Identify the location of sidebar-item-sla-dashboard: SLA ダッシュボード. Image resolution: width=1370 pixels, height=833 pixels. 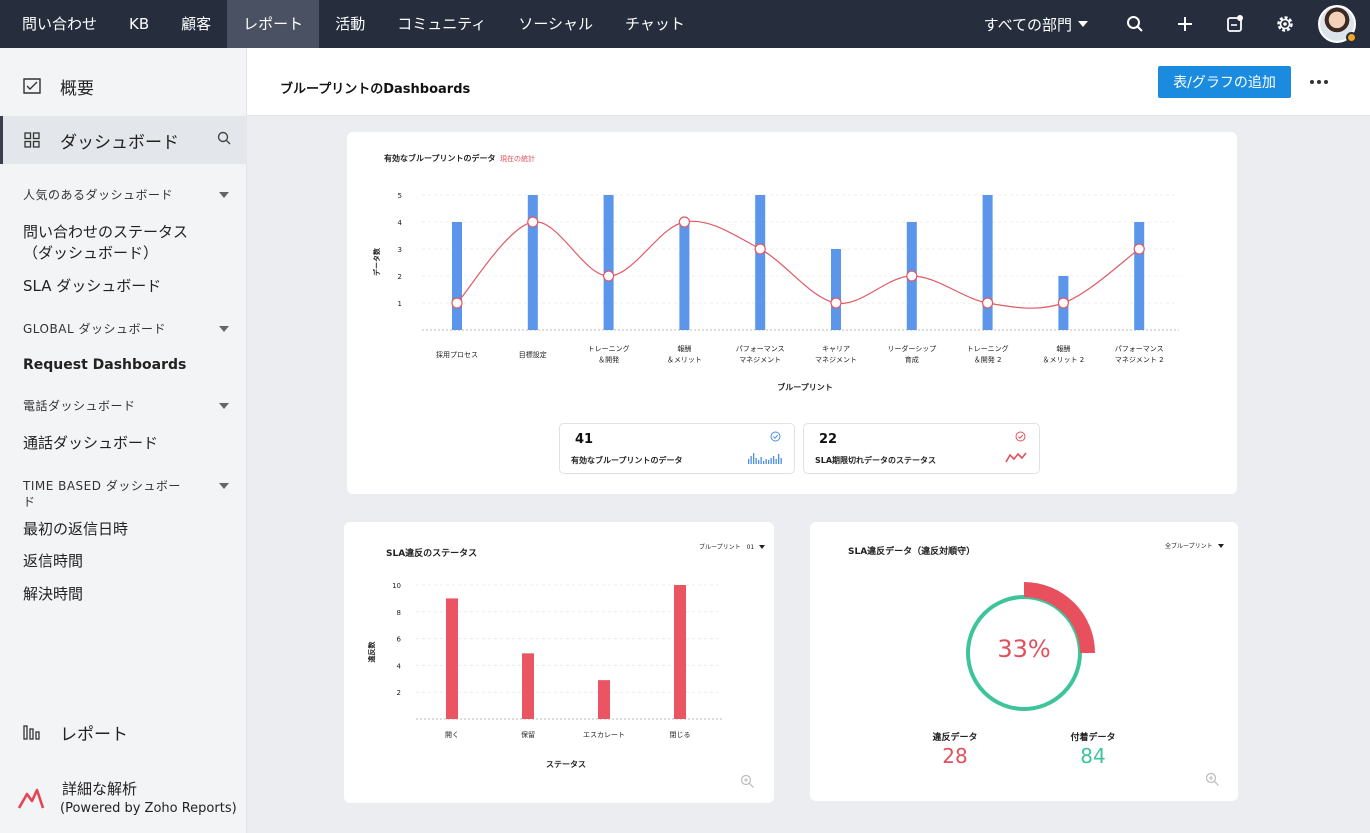
(92, 286).